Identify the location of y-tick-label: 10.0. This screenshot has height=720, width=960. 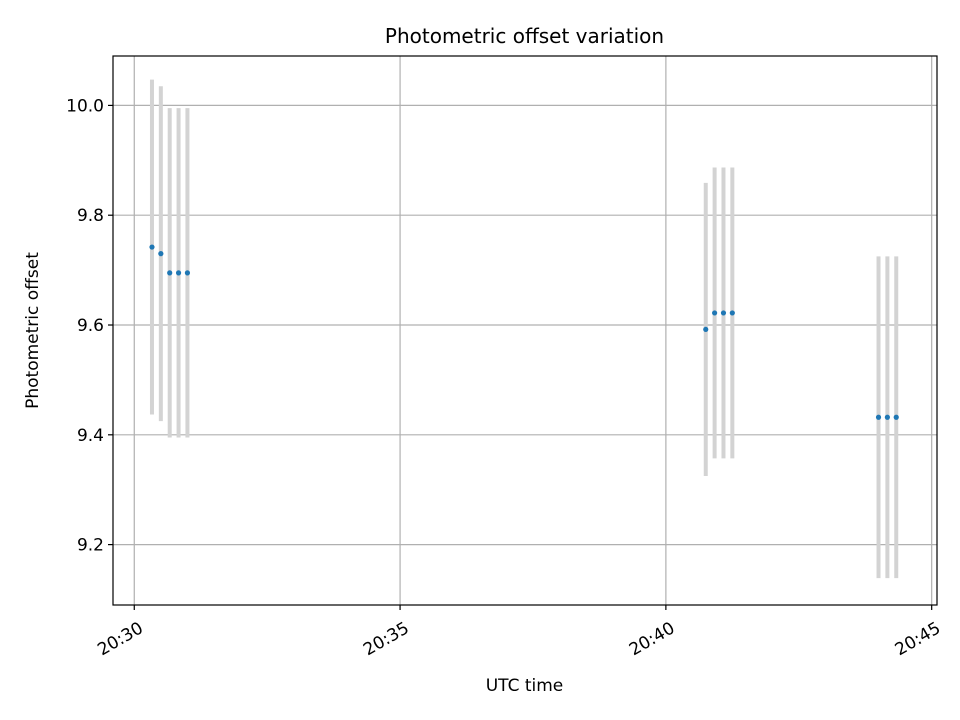
(85, 106).